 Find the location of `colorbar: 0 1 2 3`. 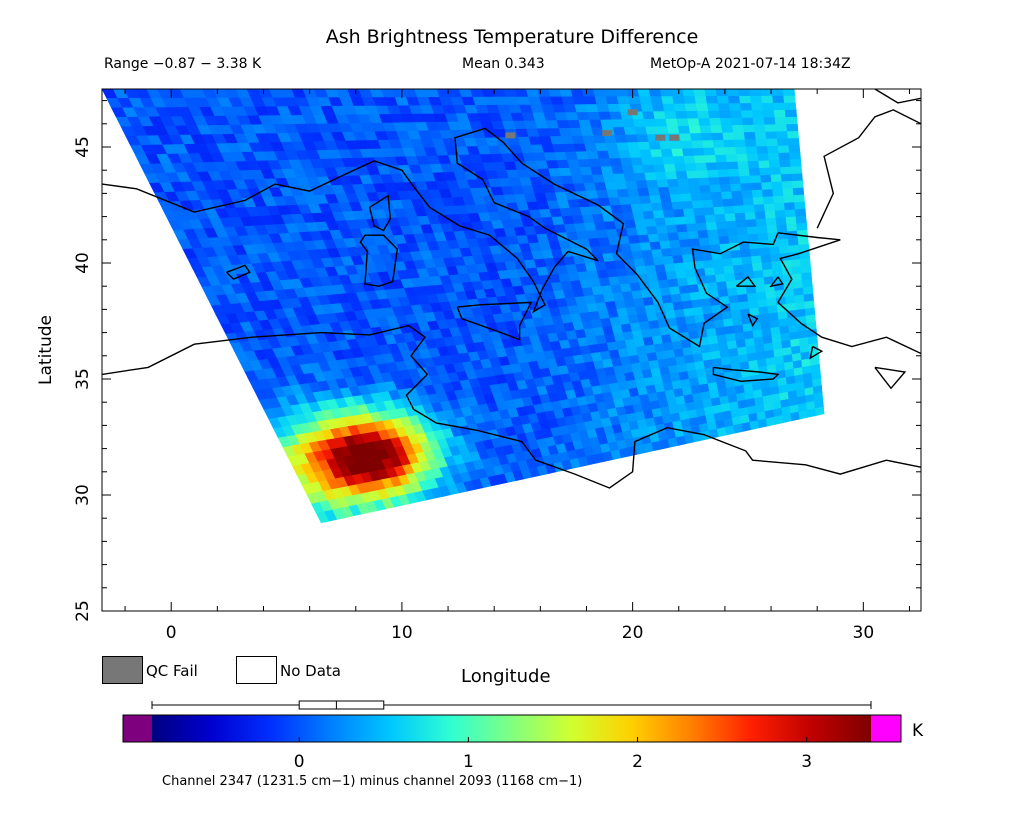

colorbar: 0 1 2 3 is located at coordinates (512, 736).